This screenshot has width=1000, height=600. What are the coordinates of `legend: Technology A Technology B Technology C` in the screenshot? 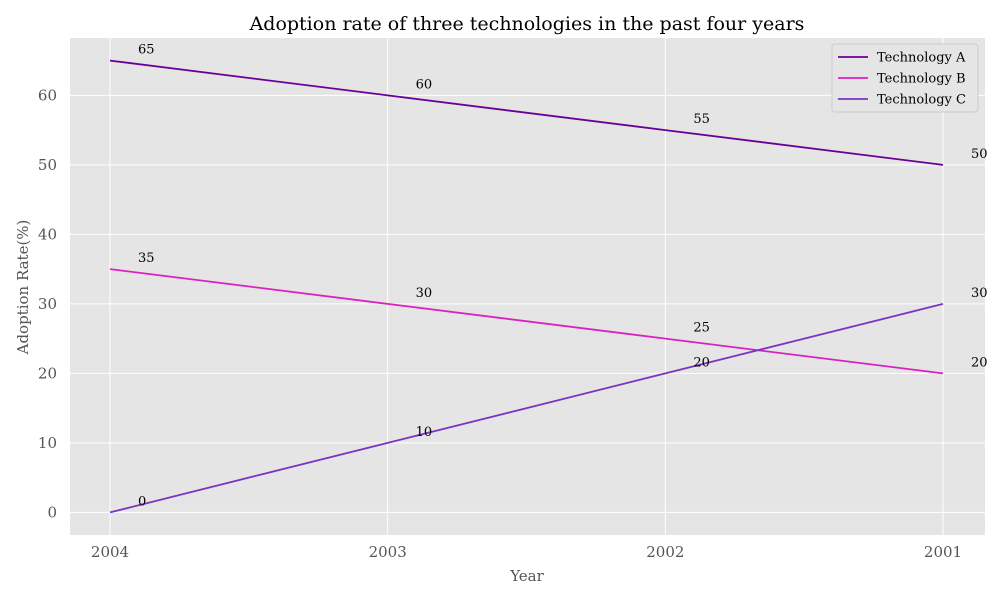 It's located at (905, 78).